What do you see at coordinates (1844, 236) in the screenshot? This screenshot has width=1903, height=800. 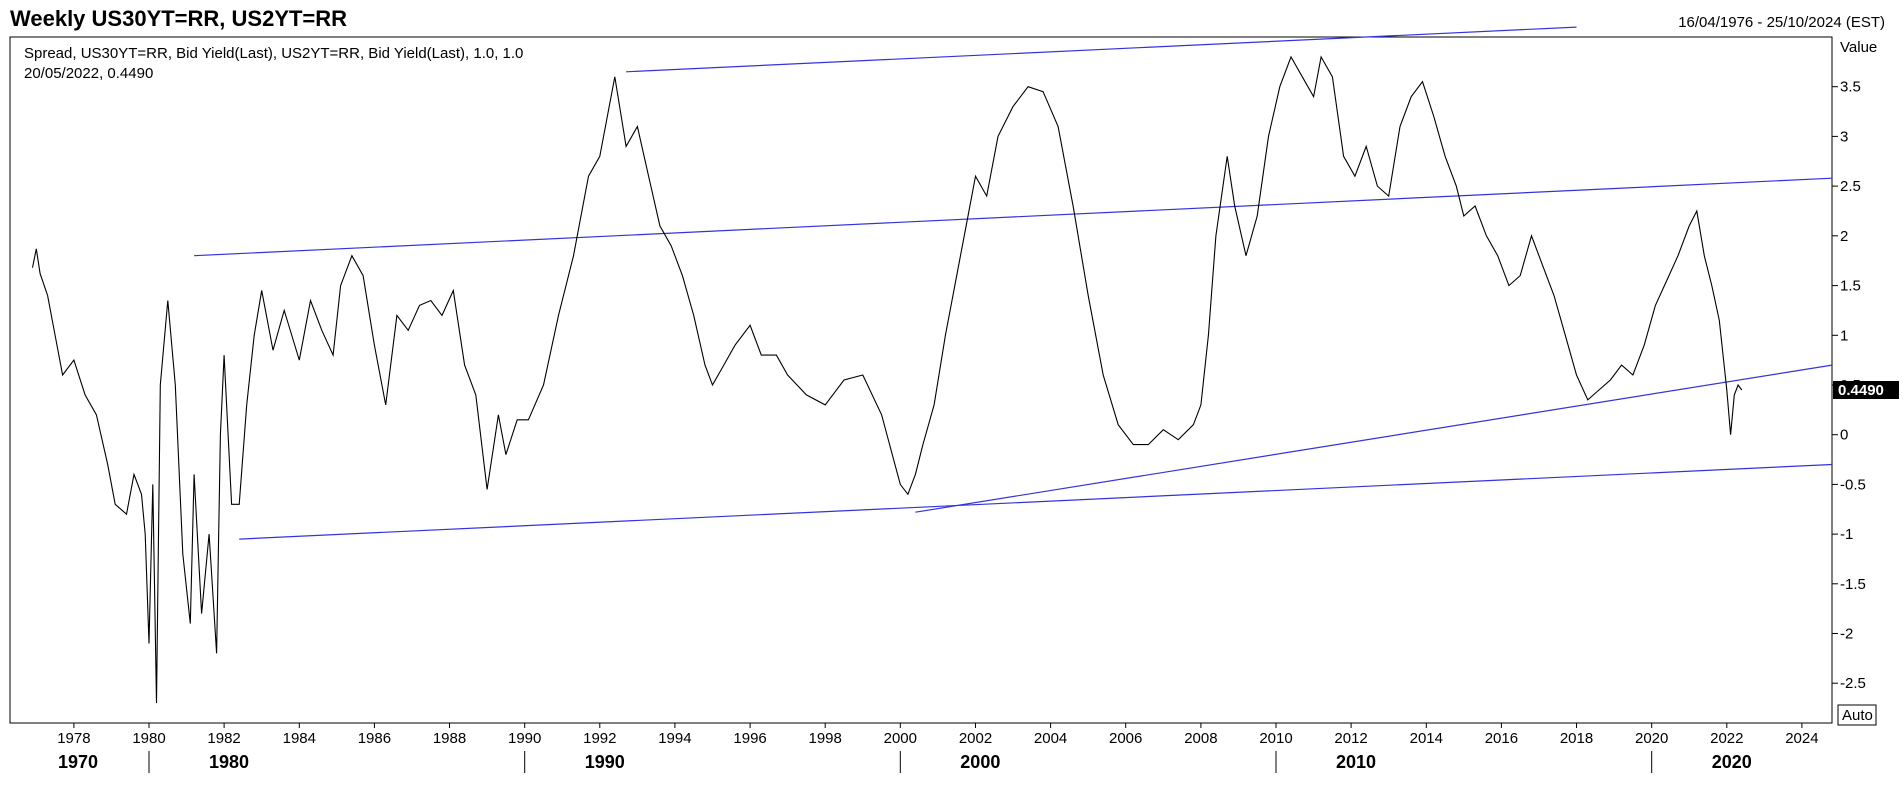 I see `y-tick-label: 2` at bounding box center [1844, 236].